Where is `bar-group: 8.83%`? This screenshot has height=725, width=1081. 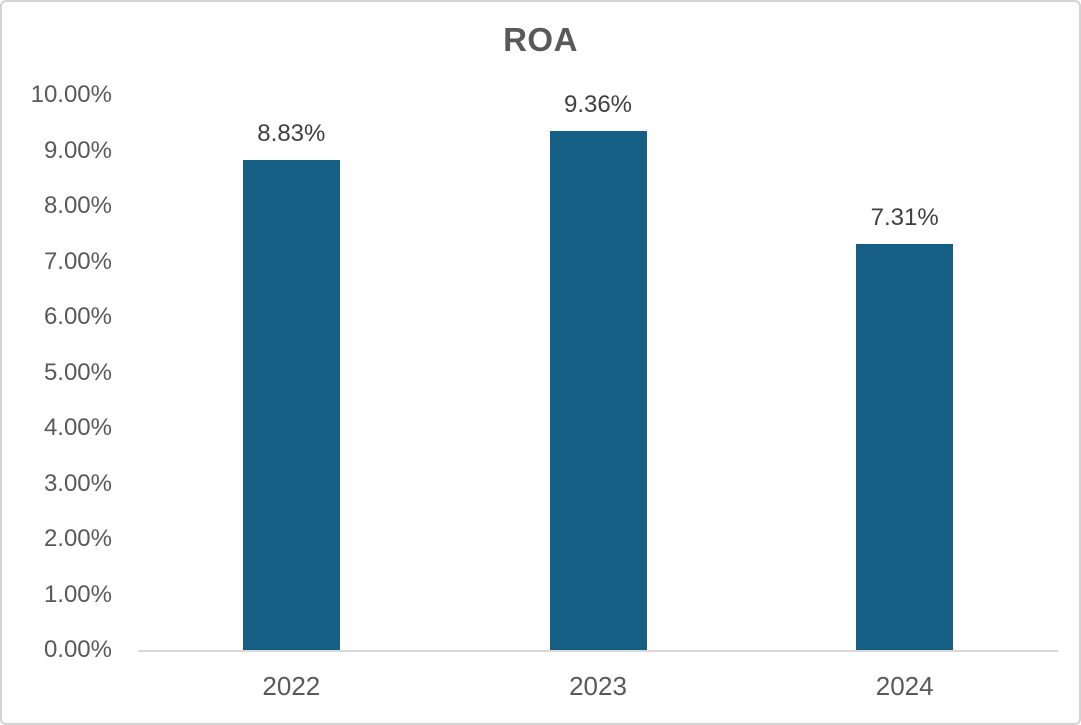
bar-group: 8.83% is located at coordinates (291, 384).